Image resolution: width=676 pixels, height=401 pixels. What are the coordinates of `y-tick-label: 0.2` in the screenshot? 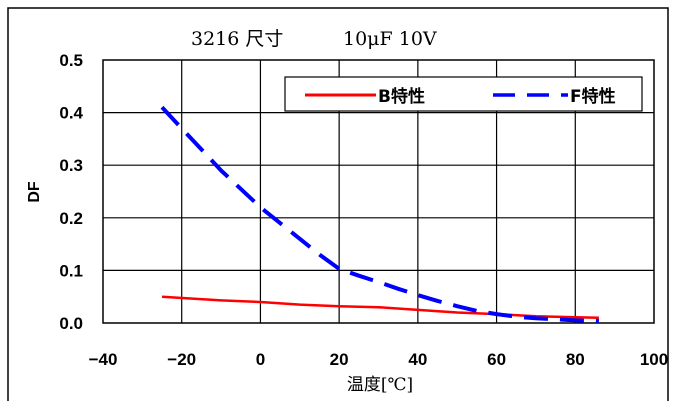 It's located at (71, 218).